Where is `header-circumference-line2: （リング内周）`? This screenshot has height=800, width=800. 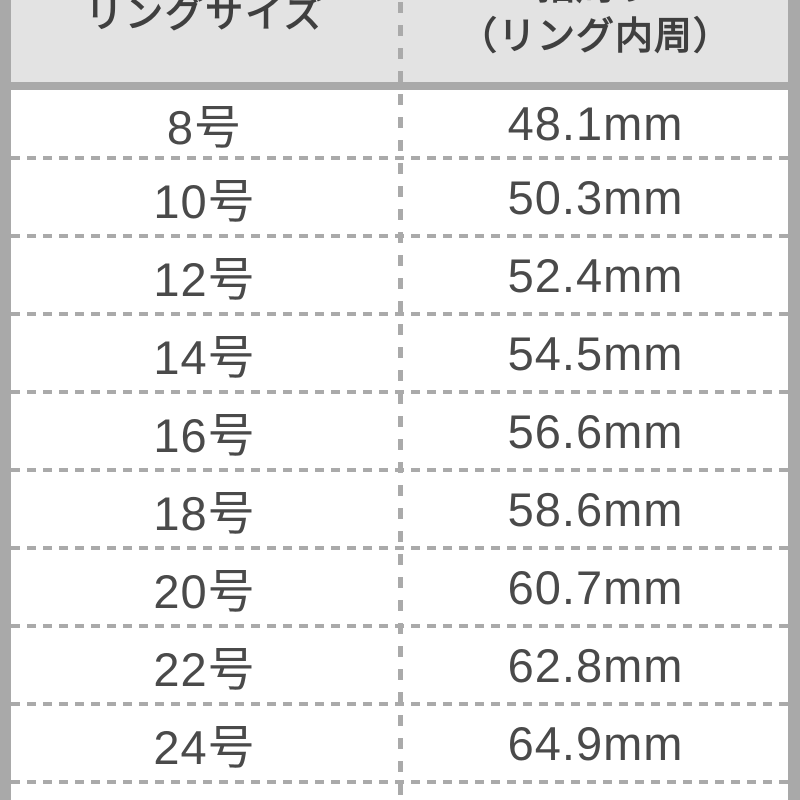 header-circumference-line2: （リング内周） is located at coordinates (595, 37).